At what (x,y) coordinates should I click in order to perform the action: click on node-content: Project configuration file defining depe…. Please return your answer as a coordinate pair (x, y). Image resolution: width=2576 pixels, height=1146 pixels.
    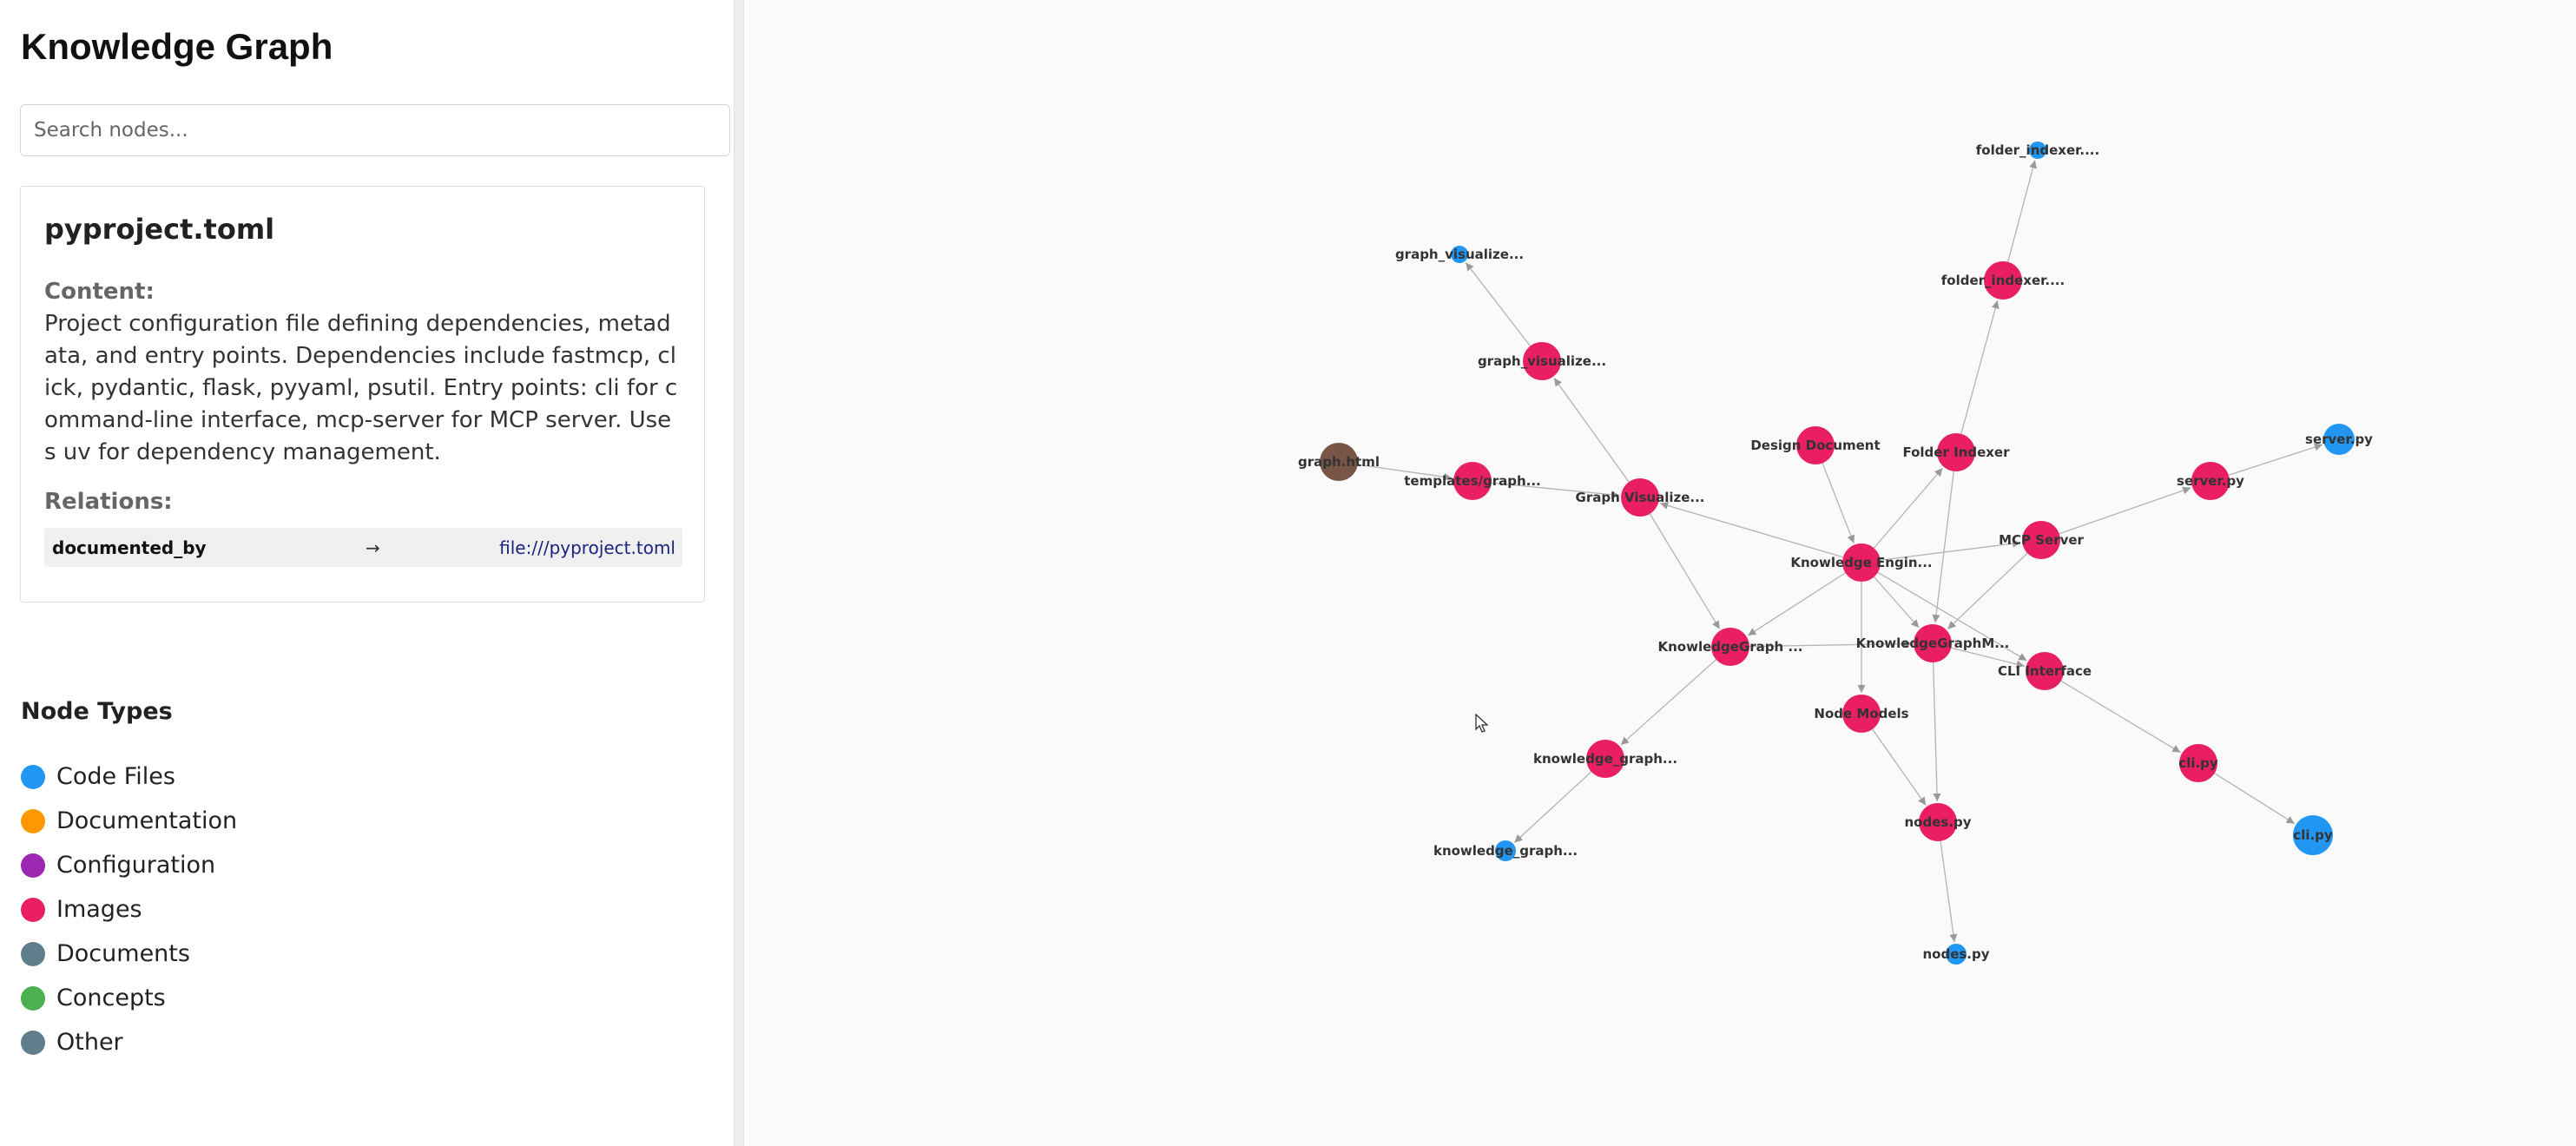
    Looking at the image, I should click on (361, 388).